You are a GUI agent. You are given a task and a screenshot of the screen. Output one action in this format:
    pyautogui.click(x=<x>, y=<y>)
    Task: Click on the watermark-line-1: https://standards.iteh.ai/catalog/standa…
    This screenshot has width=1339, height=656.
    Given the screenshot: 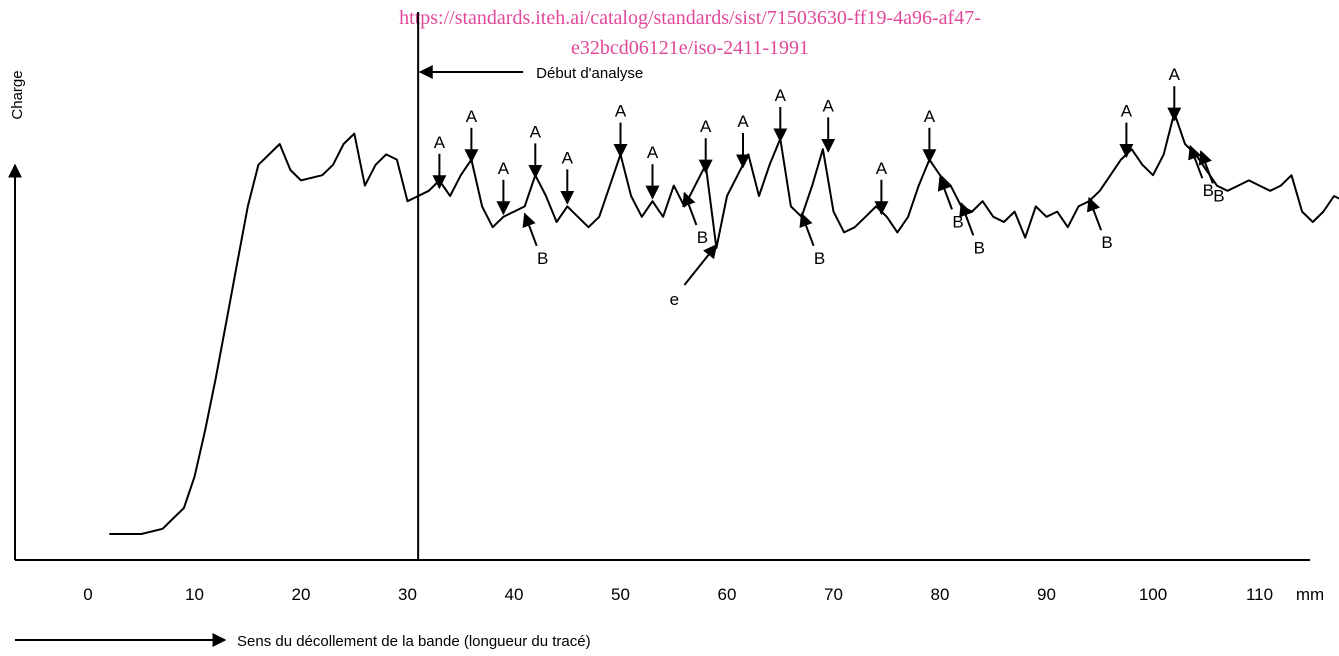 What is the action you would take?
    pyautogui.click(x=690, y=18)
    